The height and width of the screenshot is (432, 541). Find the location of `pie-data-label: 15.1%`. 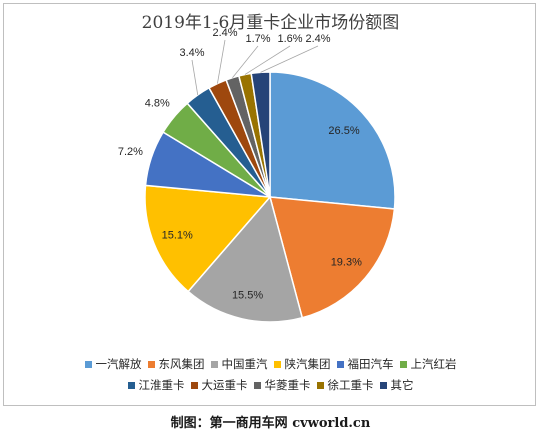

pie-data-label: 15.1% is located at coordinates (177, 235).